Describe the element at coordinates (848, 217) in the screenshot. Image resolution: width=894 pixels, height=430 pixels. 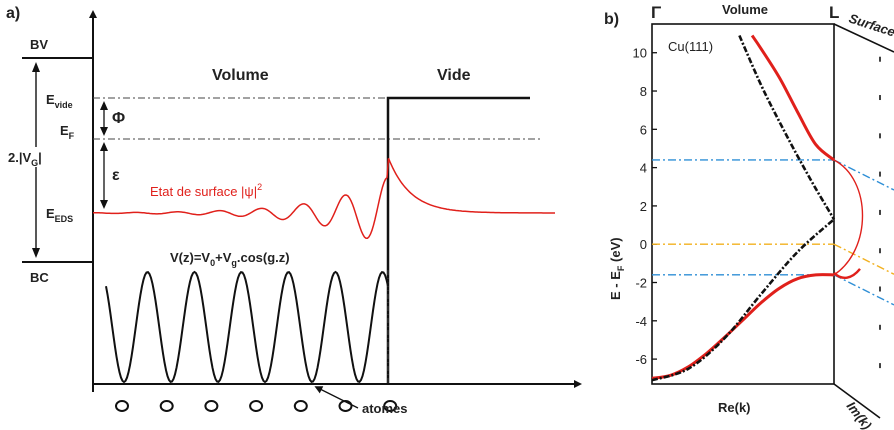
I see `imaginary-band-loop` at that location.